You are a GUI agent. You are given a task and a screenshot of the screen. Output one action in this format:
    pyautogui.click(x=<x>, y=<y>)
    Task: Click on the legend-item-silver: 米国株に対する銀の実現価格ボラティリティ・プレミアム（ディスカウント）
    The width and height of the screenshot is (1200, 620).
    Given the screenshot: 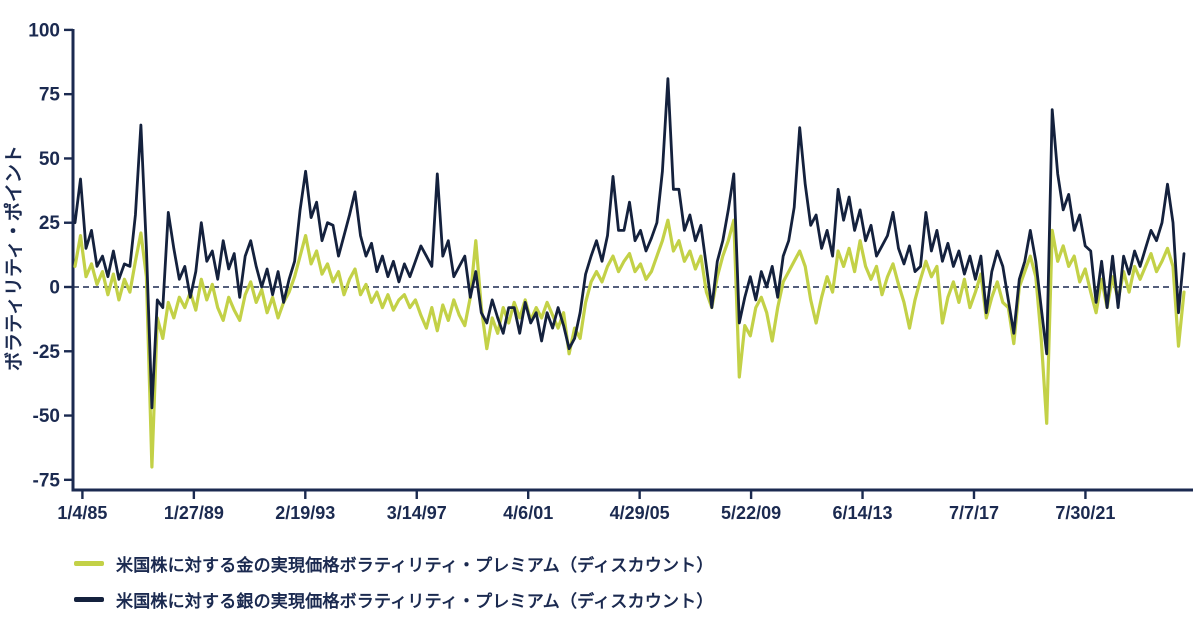 What is the action you would take?
    pyautogui.click(x=394, y=599)
    